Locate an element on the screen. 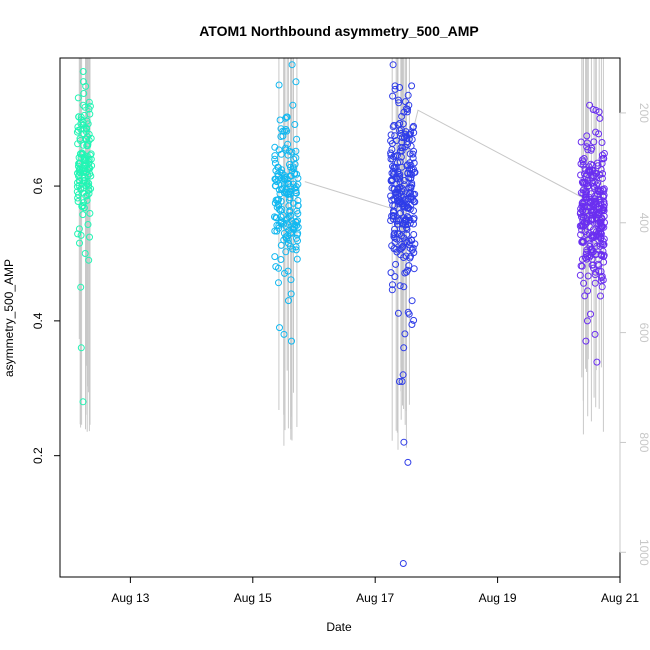 This screenshot has height=650, width=650. x-tick-label: Aug 17 is located at coordinates (375, 598).